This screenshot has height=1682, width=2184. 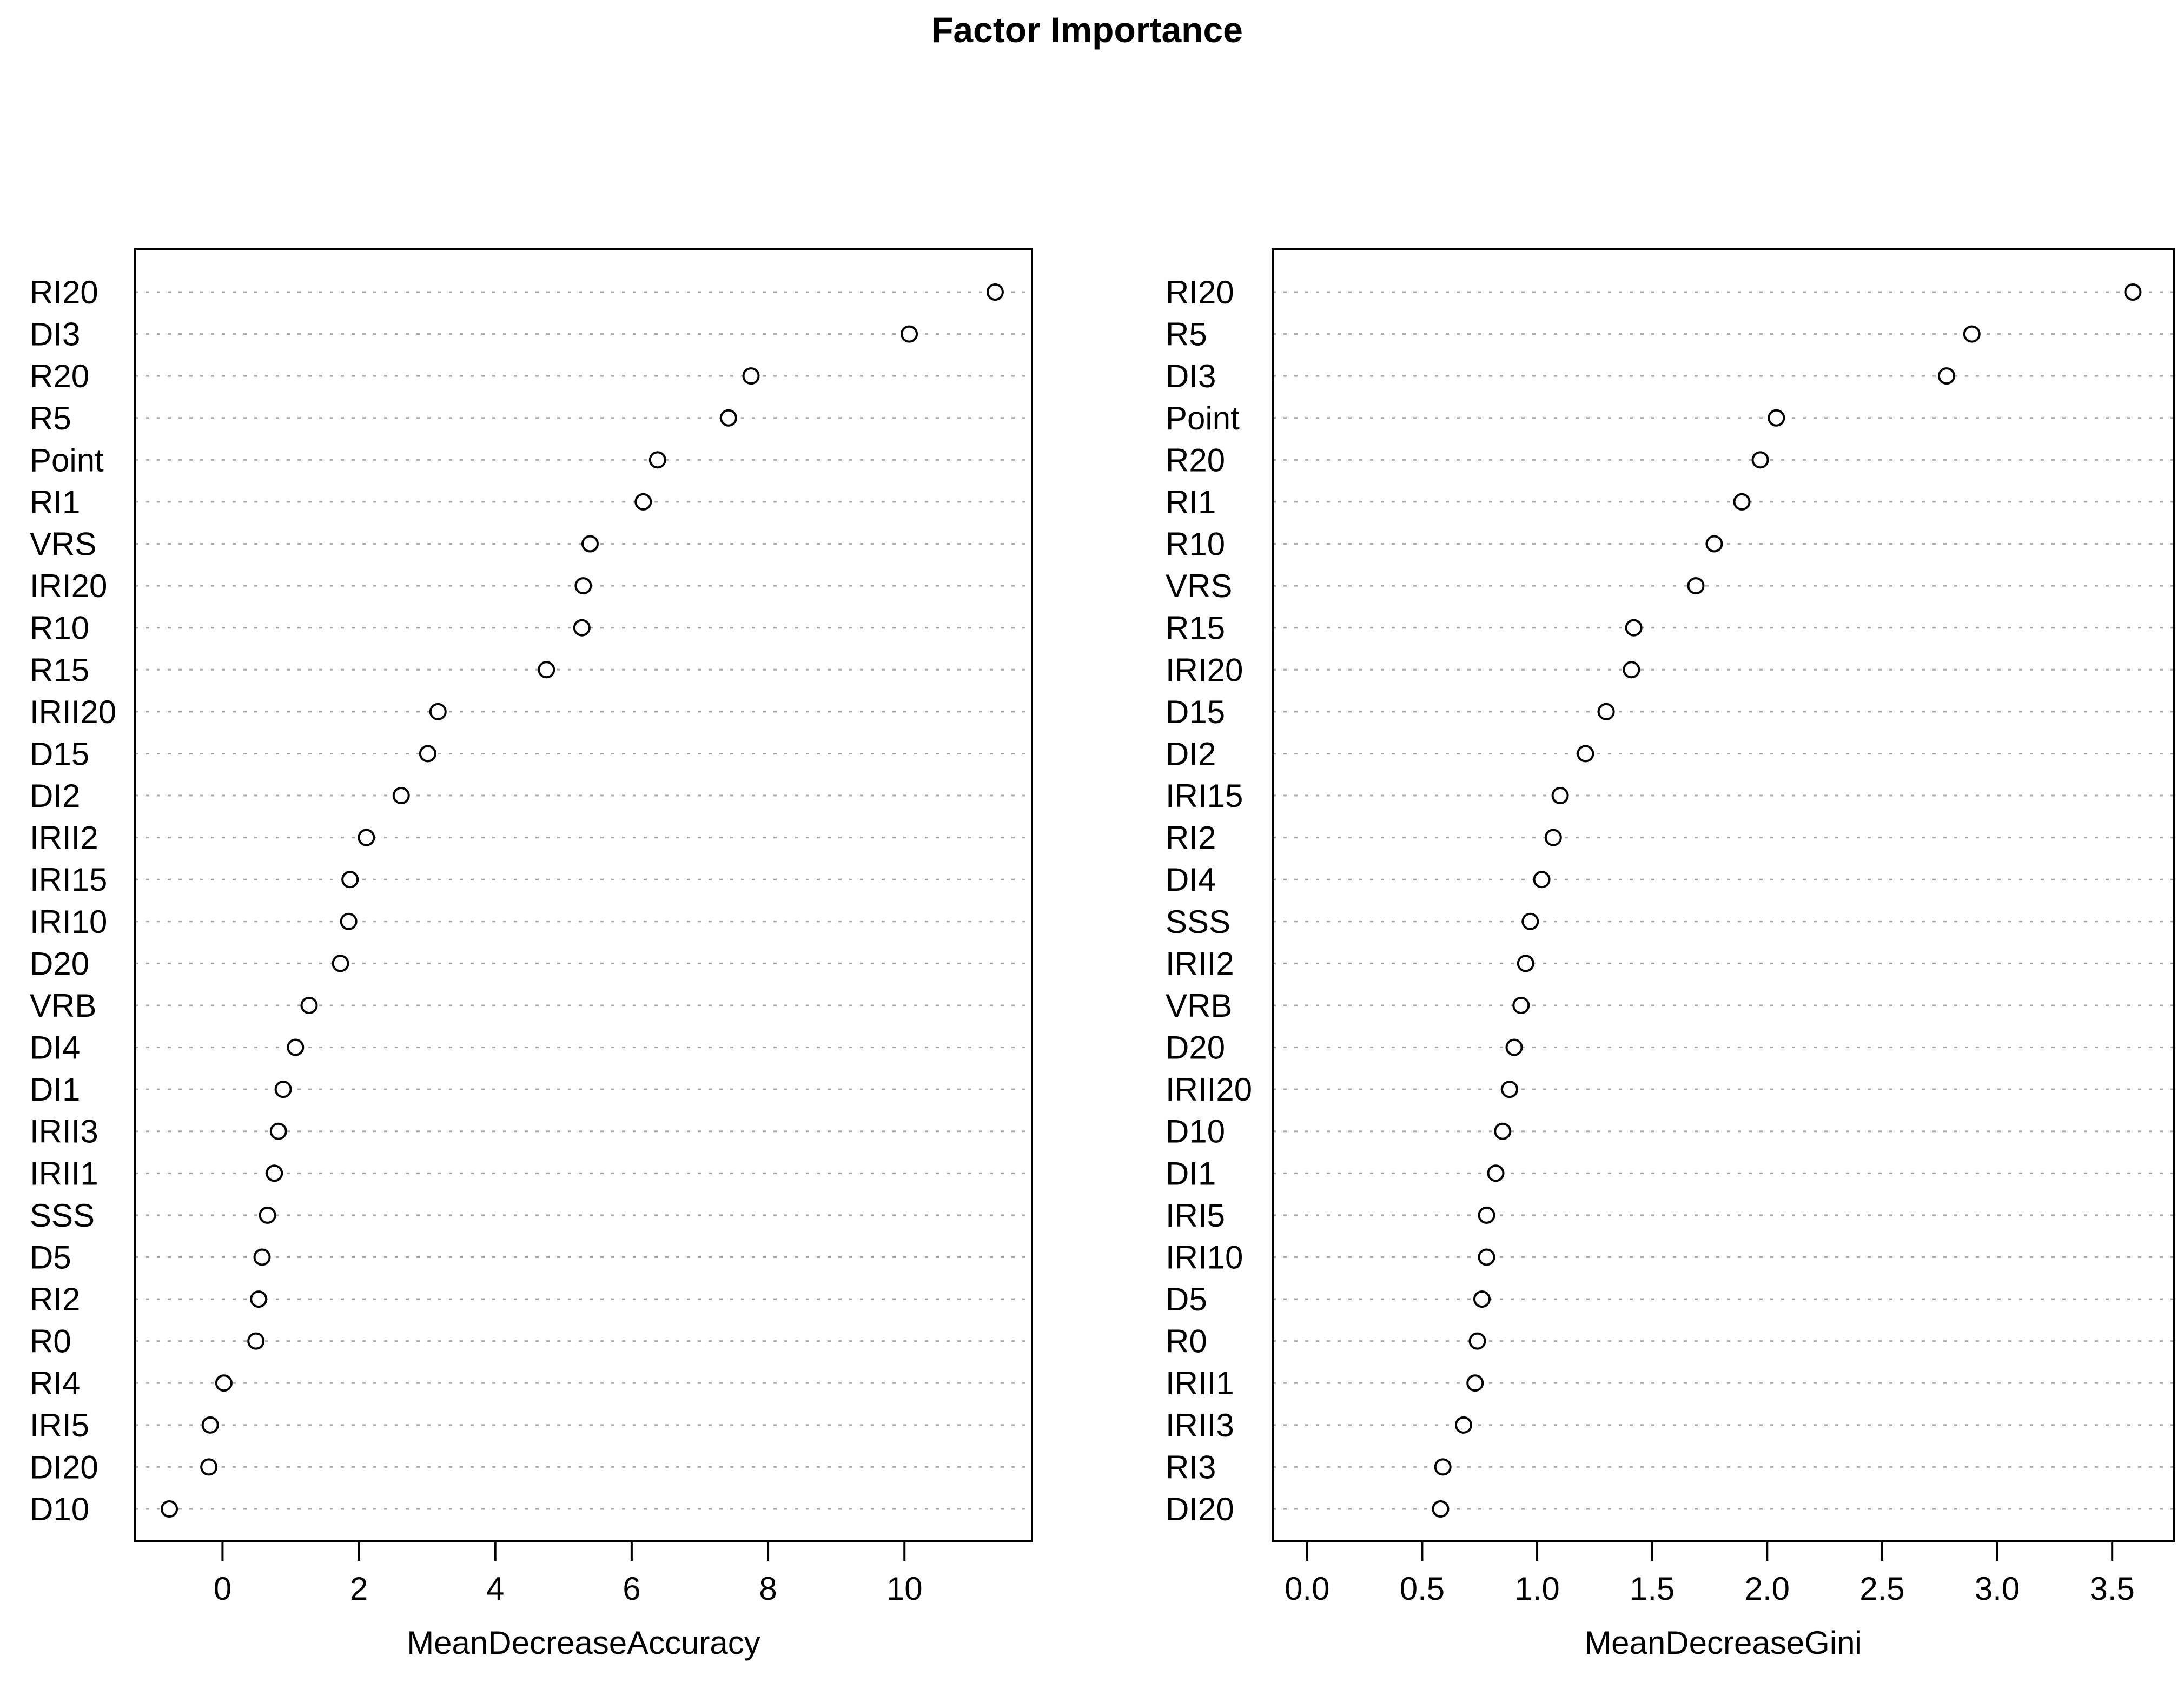 I want to click on x-tick-label: 0, so click(x=222, y=1589).